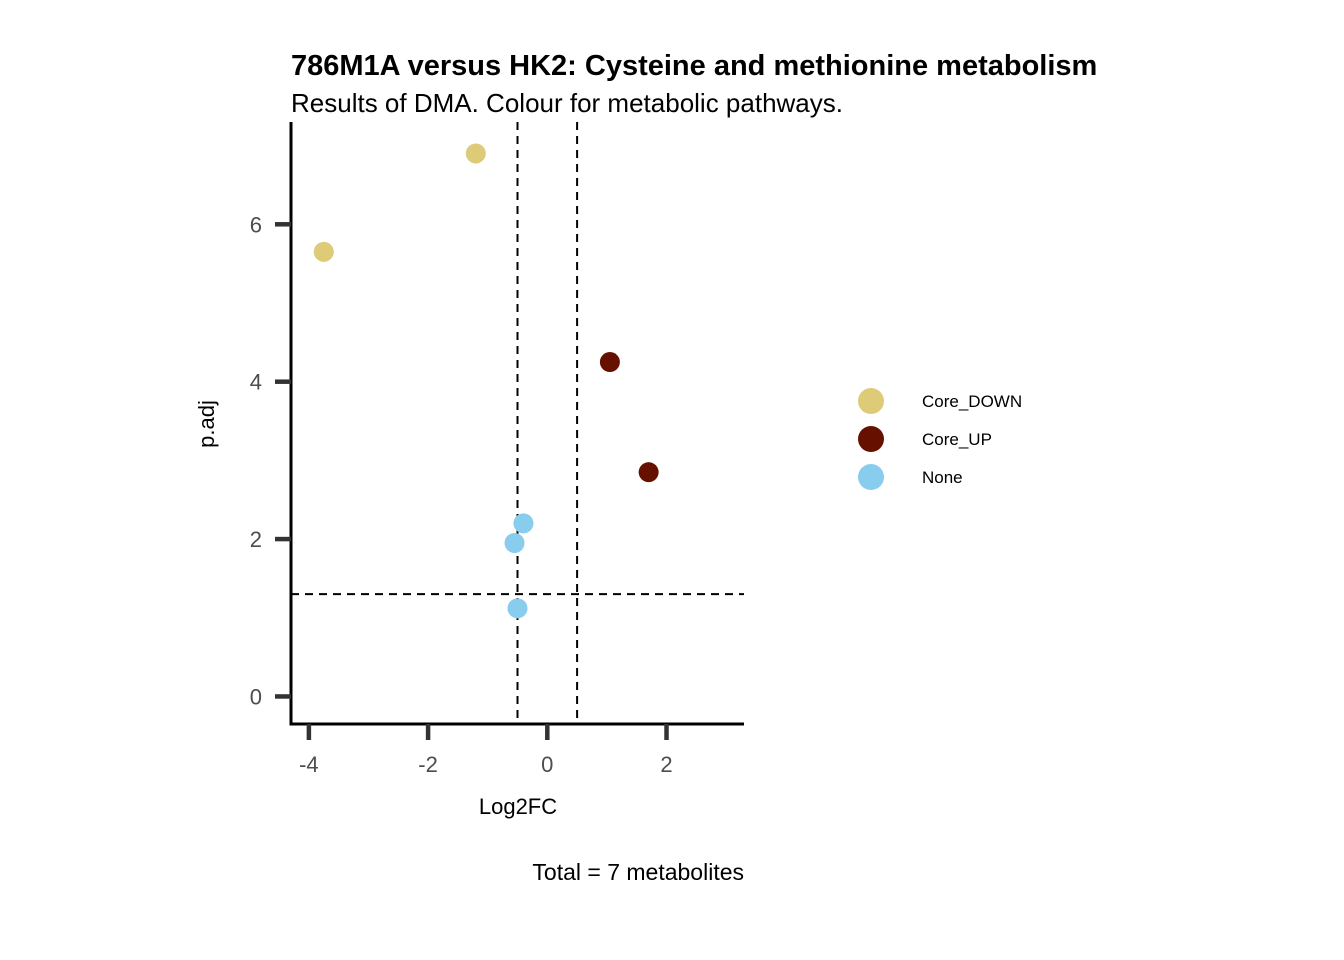 The width and height of the screenshot is (1344, 960). Describe the element at coordinates (871, 477) in the screenshot. I see `legend-key-none` at that location.